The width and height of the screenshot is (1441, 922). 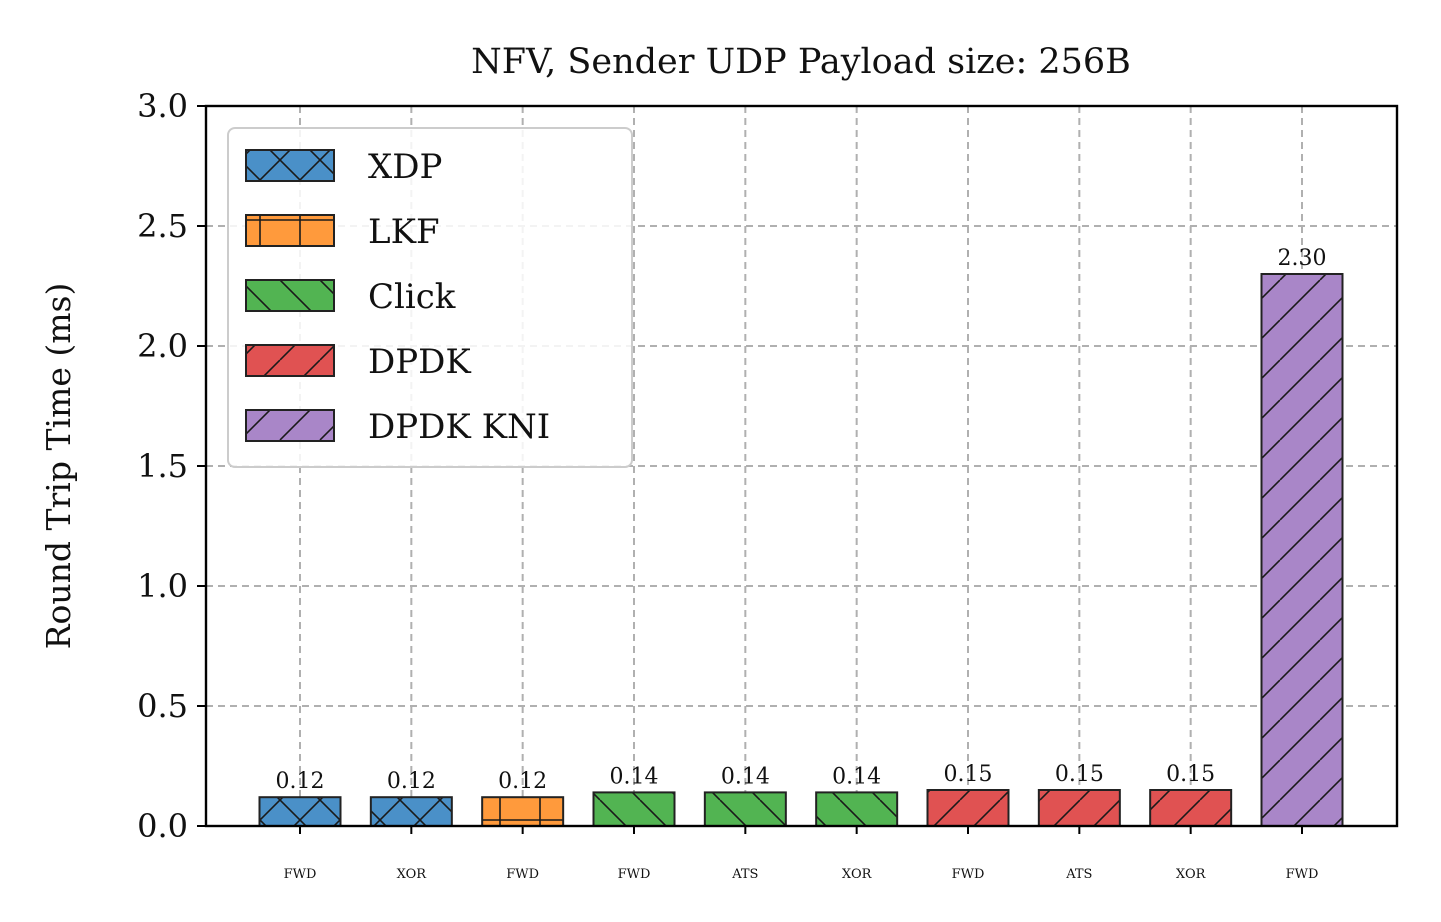 I want to click on legend-label-xdp: XDP, so click(x=405, y=167).